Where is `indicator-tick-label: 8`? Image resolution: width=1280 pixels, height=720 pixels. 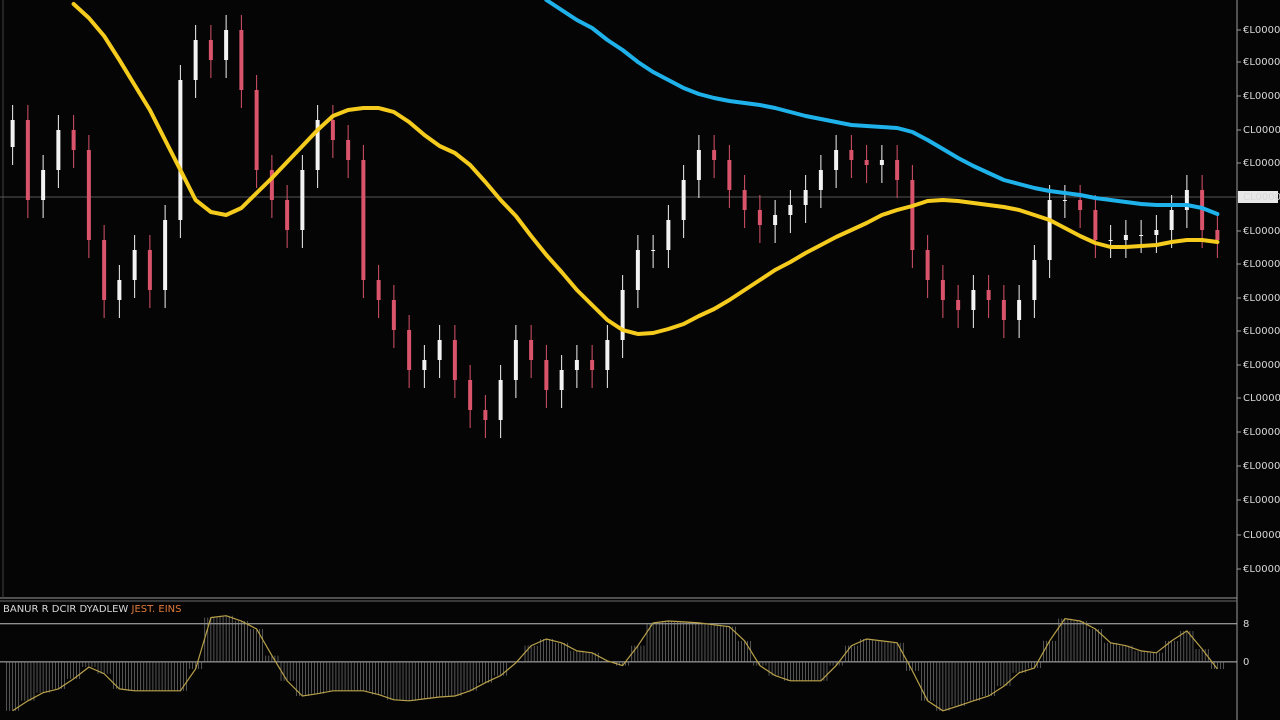
indicator-tick-label: 8 is located at coordinates (1246, 624).